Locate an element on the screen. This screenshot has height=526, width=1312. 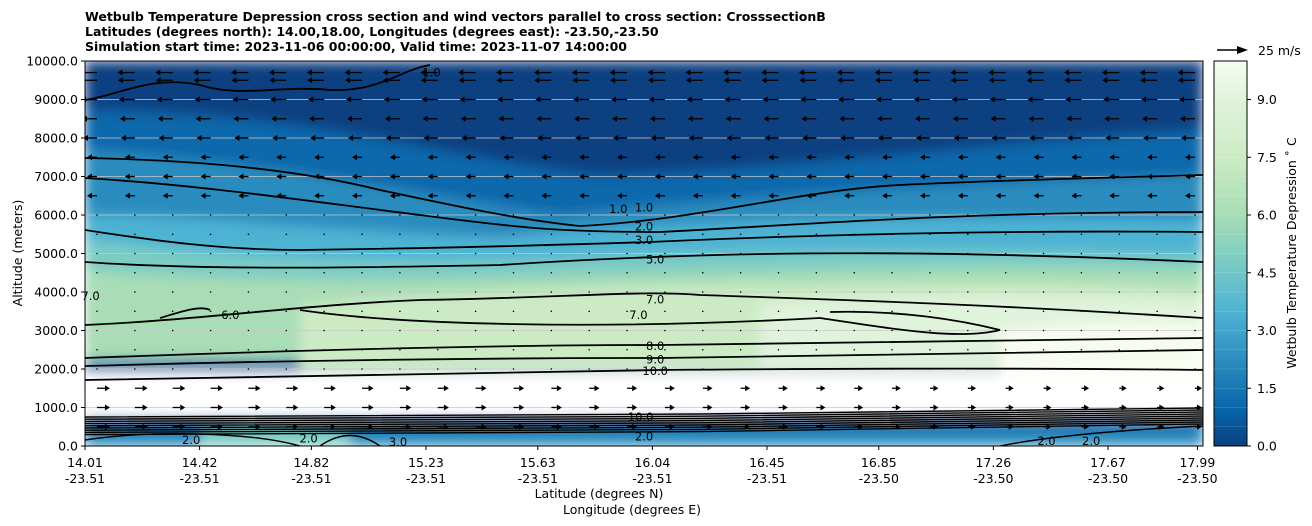
y-tick-label: 4000.0 is located at coordinates (56, 292).